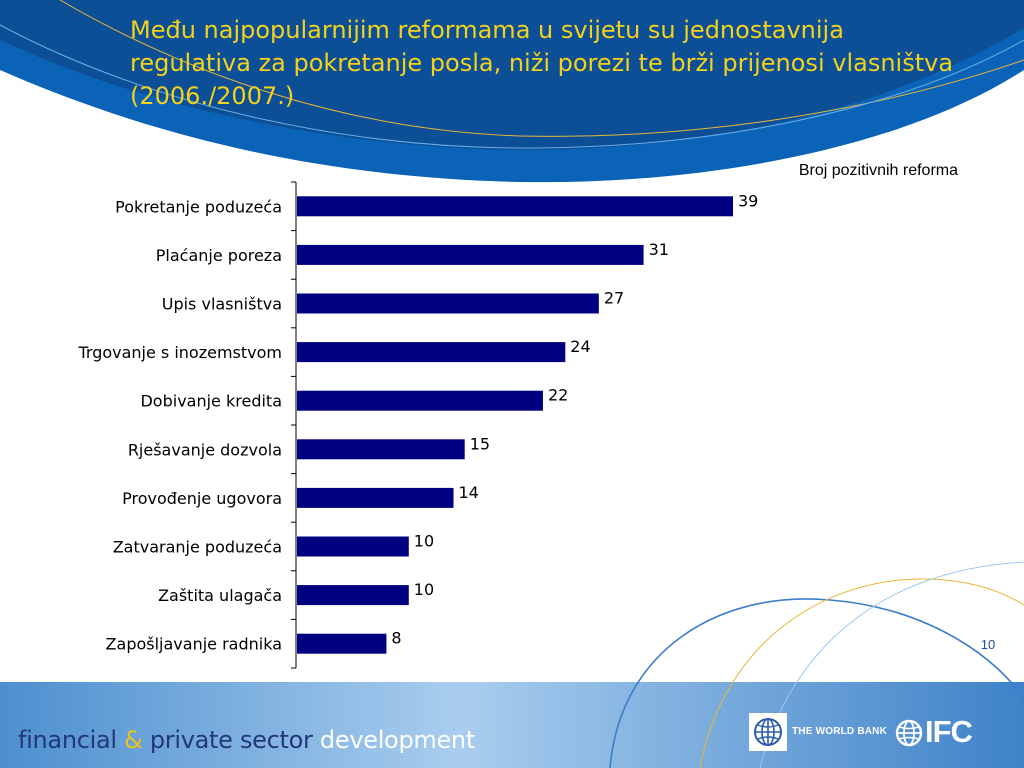  I want to click on category-label: Dobivanje kredita, so click(211, 401).